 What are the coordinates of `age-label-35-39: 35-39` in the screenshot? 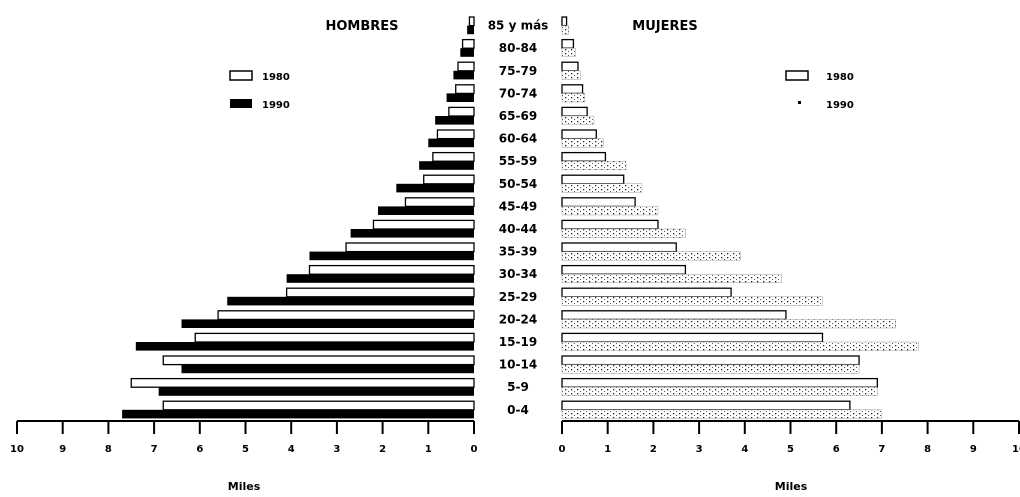 It's located at (518, 252).